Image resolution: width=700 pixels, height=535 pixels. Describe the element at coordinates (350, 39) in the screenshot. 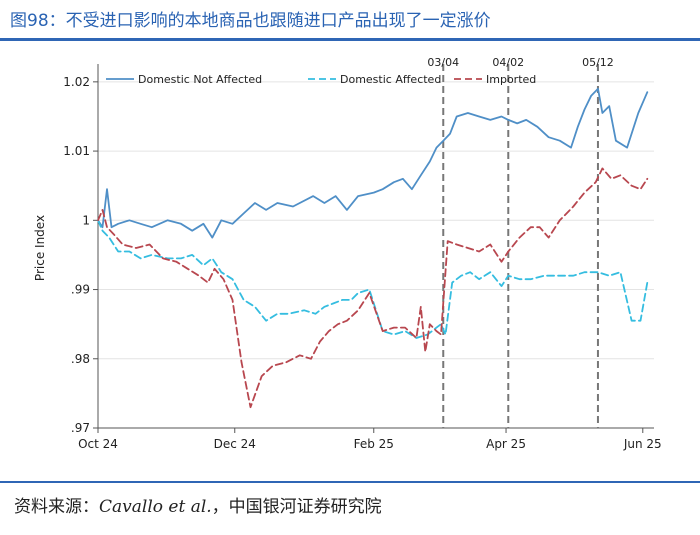

I see `title-divider` at that location.